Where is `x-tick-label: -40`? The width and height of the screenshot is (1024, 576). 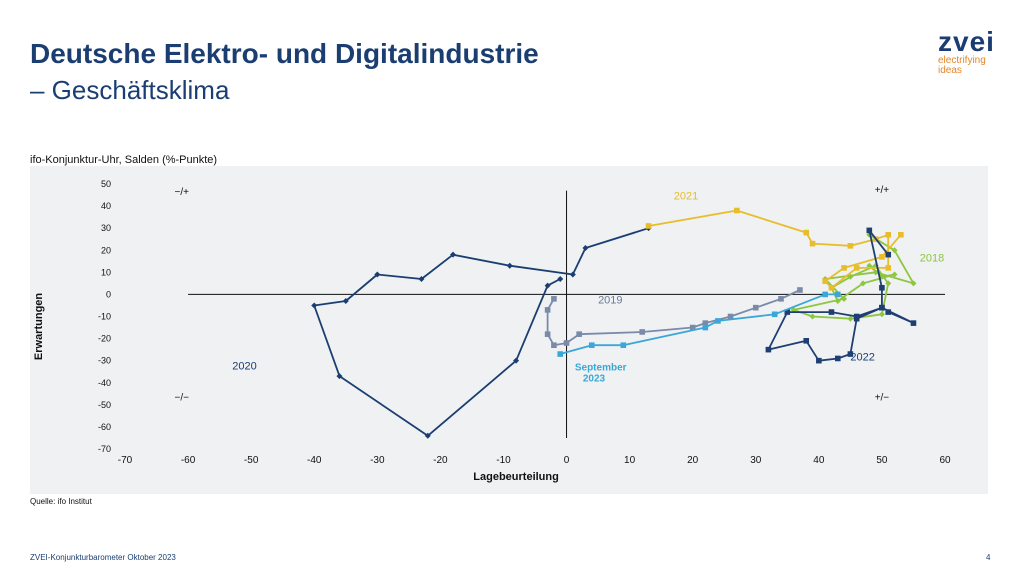 x-tick-label: -40 is located at coordinates (314, 460).